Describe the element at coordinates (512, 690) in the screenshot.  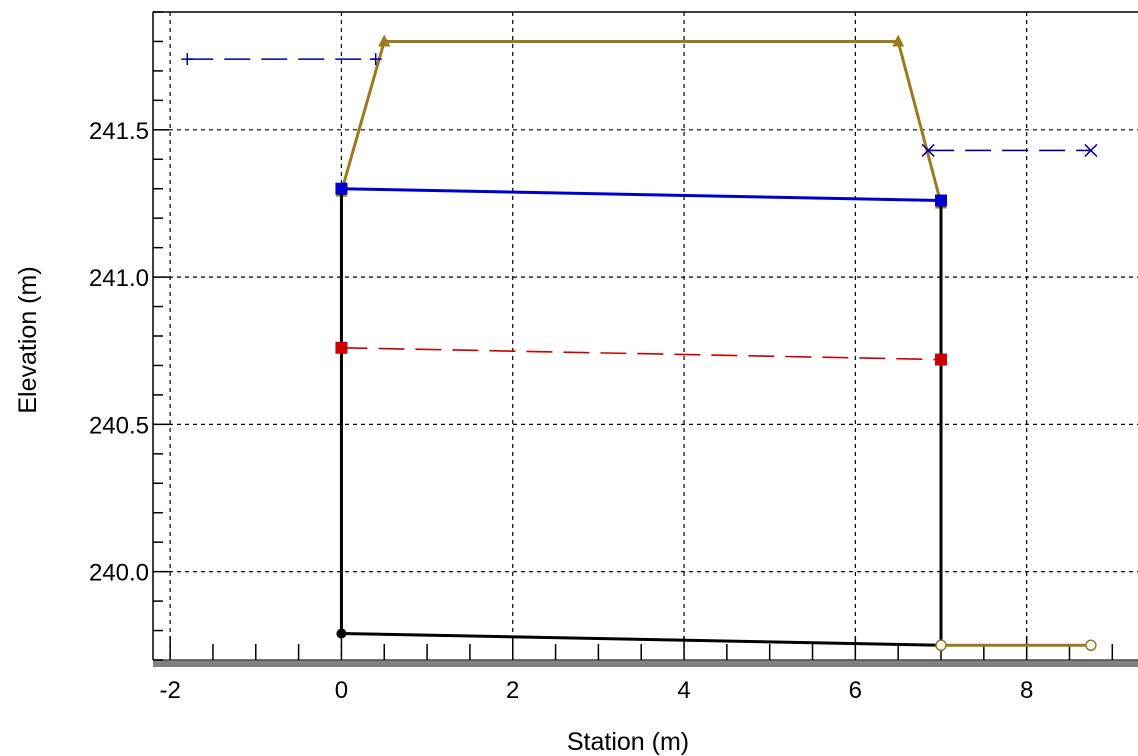
I see `x-tick-label: 2` at that location.